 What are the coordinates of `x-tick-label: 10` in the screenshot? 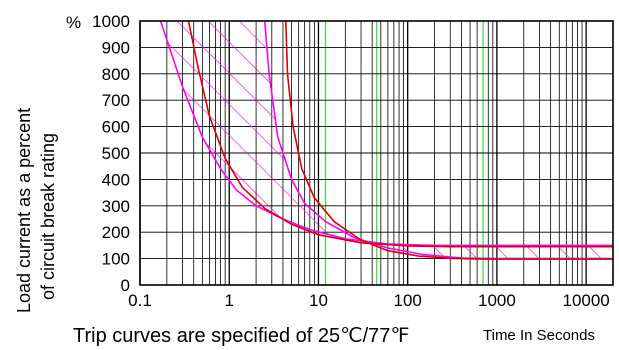 It's located at (318, 300).